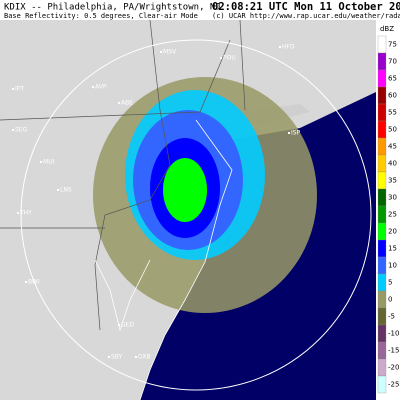  What do you see at coordinates (392, 45) in the screenshot?
I see `legend-label: 75` at bounding box center [392, 45].